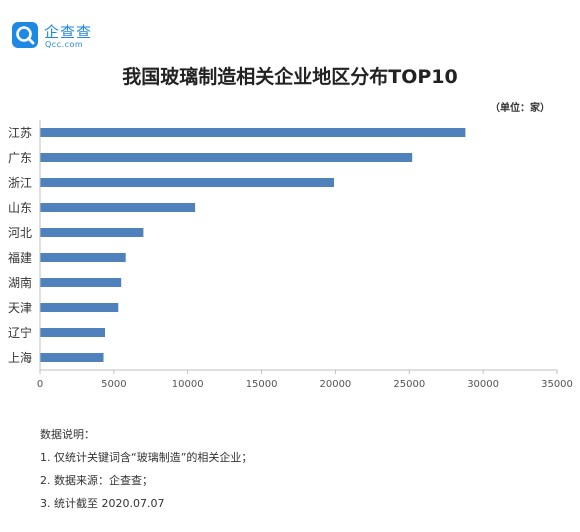 Image resolution: width=580 pixels, height=532 pixels. I want to click on x-tick-label: 5000, so click(113, 384).